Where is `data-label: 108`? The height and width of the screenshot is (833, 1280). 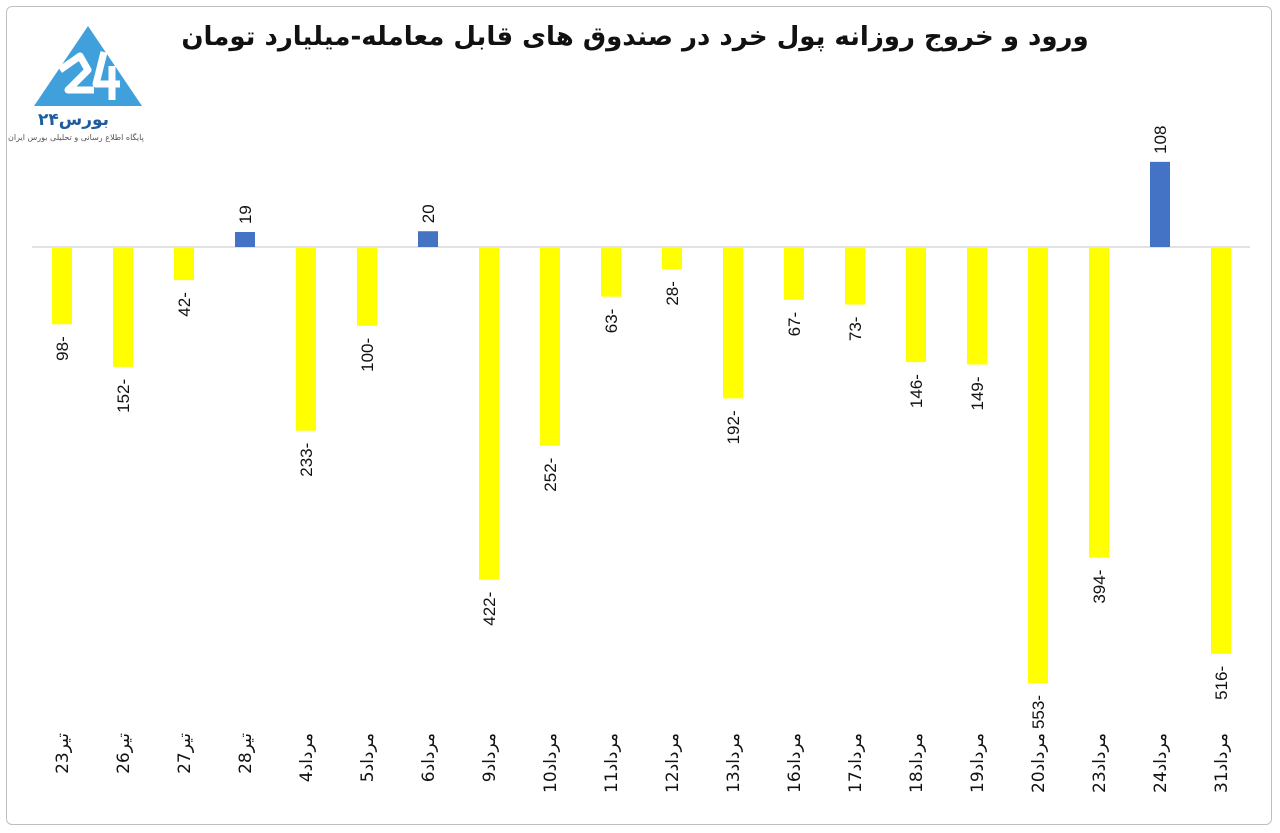
data-label: 108 is located at coordinates (1160, 139).